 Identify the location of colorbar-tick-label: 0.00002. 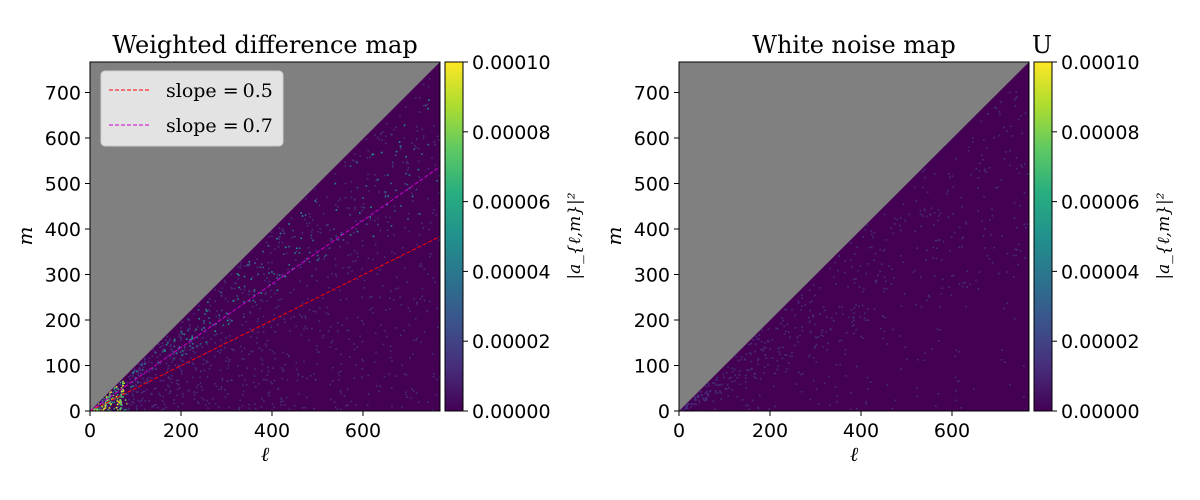
(1100, 342).